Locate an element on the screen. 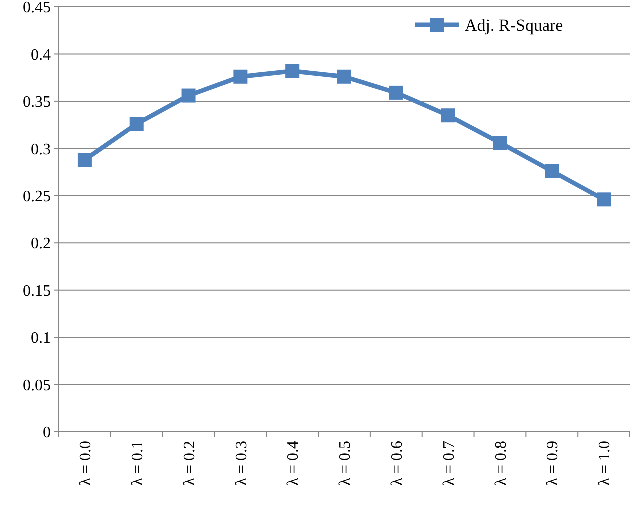 This screenshot has width=637, height=515. y-tick-label: 0 is located at coordinates (47, 433).